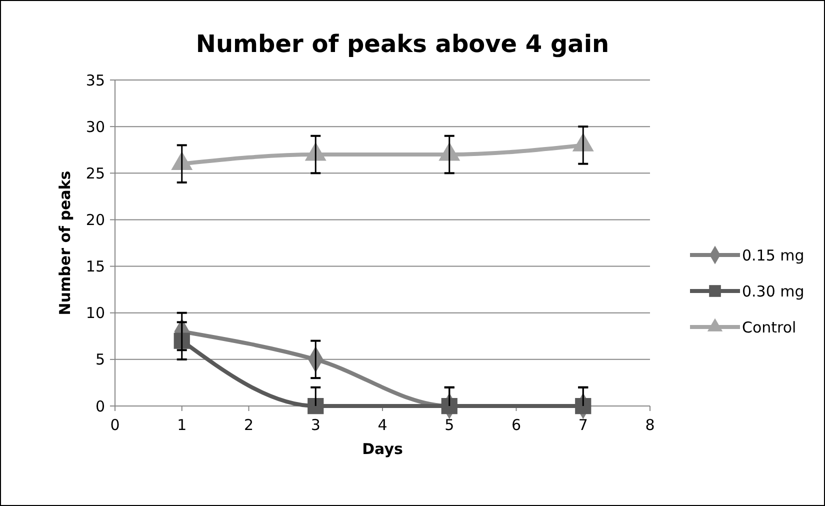 This screenshot has width=825, height=506. What do you see at coordinates (383, 425) in the screenshot?
I see `x-tick-label: 4` at bounding box center [383, 425].